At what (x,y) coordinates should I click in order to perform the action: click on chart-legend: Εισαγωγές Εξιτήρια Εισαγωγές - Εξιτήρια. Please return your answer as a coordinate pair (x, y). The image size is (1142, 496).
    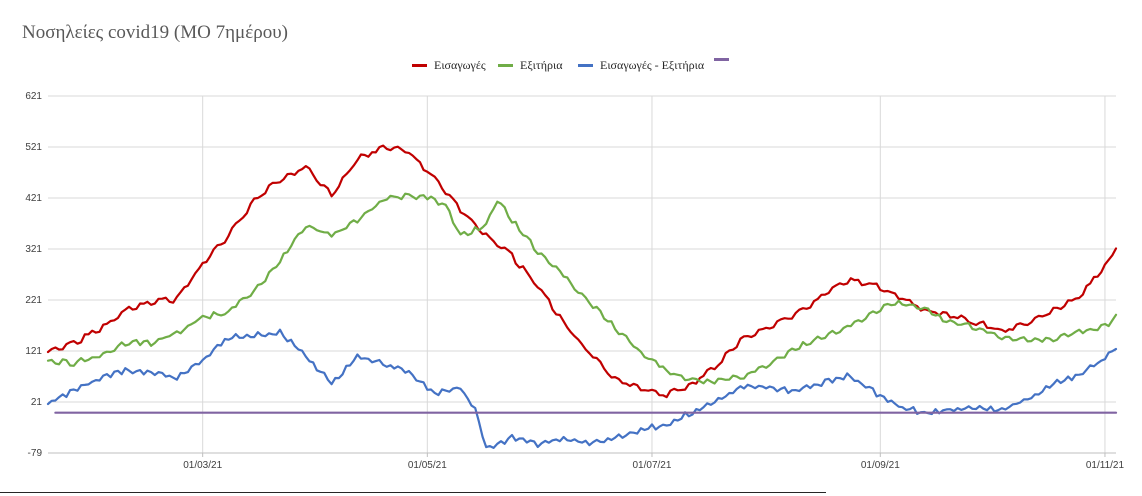
    Looking at the image, I should click on (571, 68).